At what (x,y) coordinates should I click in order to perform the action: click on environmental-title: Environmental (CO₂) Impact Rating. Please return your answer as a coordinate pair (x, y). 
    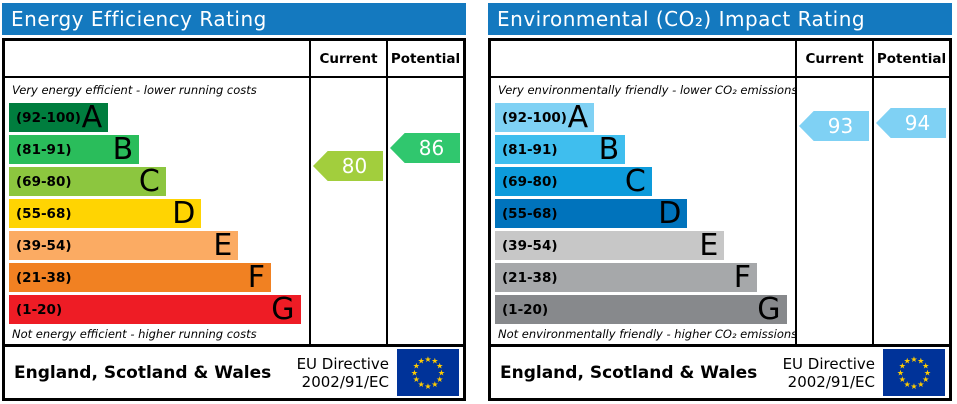
    Looking at the image, I should click on (681, 19).